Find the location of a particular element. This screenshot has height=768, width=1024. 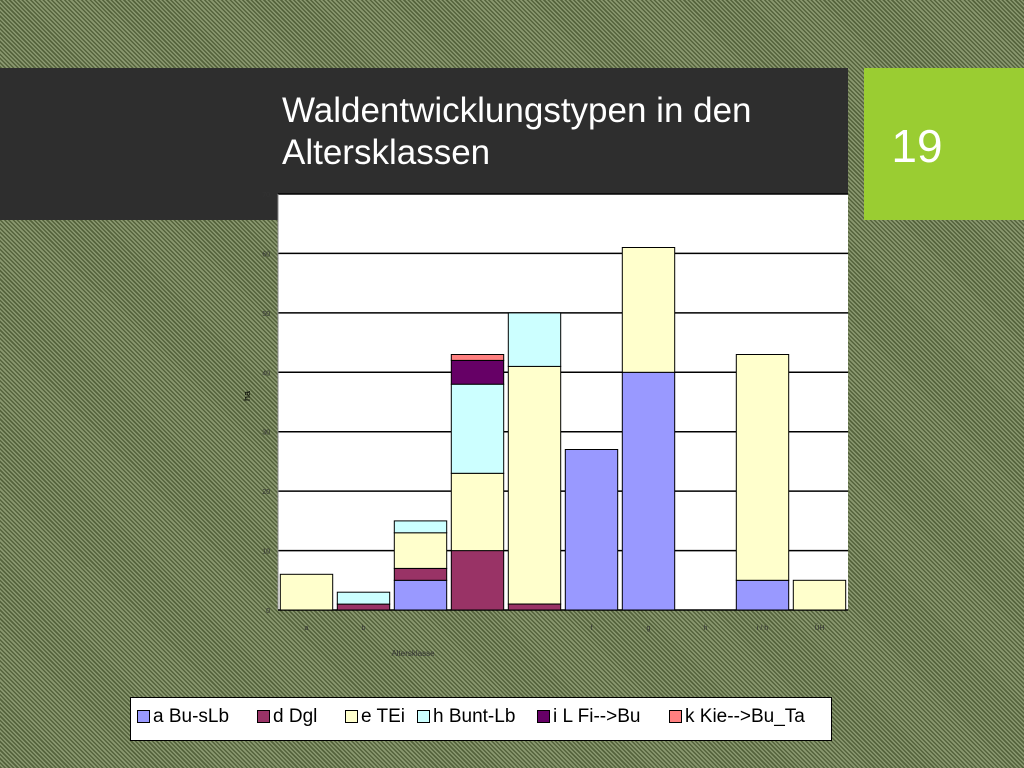

x-axis-label: Altersklasse is located at coordinates (413, 653).